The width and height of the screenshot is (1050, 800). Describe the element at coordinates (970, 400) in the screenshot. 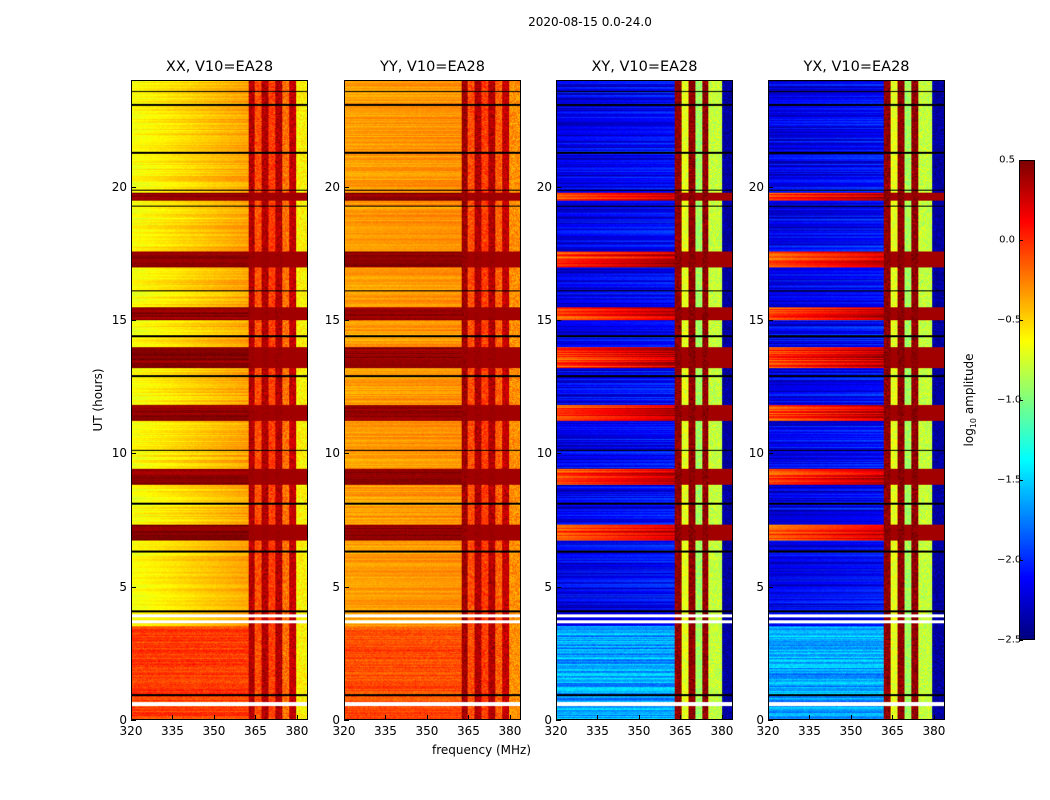

I see `colorbar-label: log10 amplitude` at that location.